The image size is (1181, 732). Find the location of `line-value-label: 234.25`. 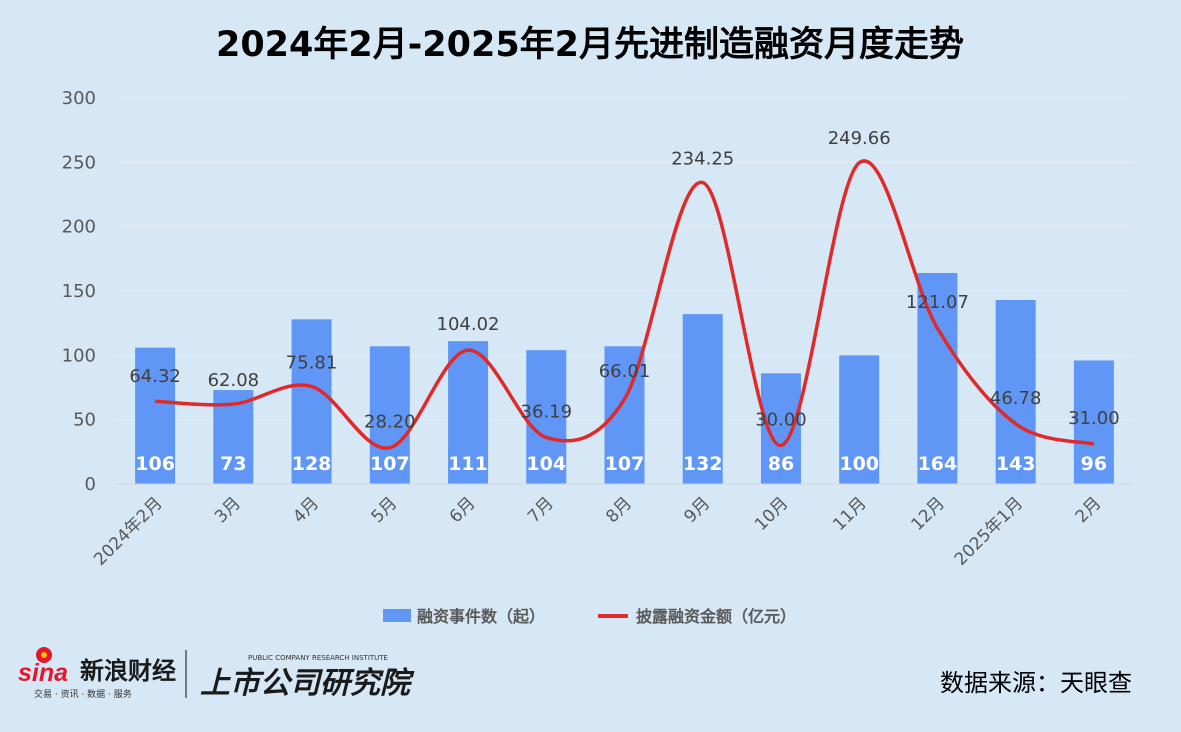

line-value-label: 234.25 is located at coordinates (702, 159).